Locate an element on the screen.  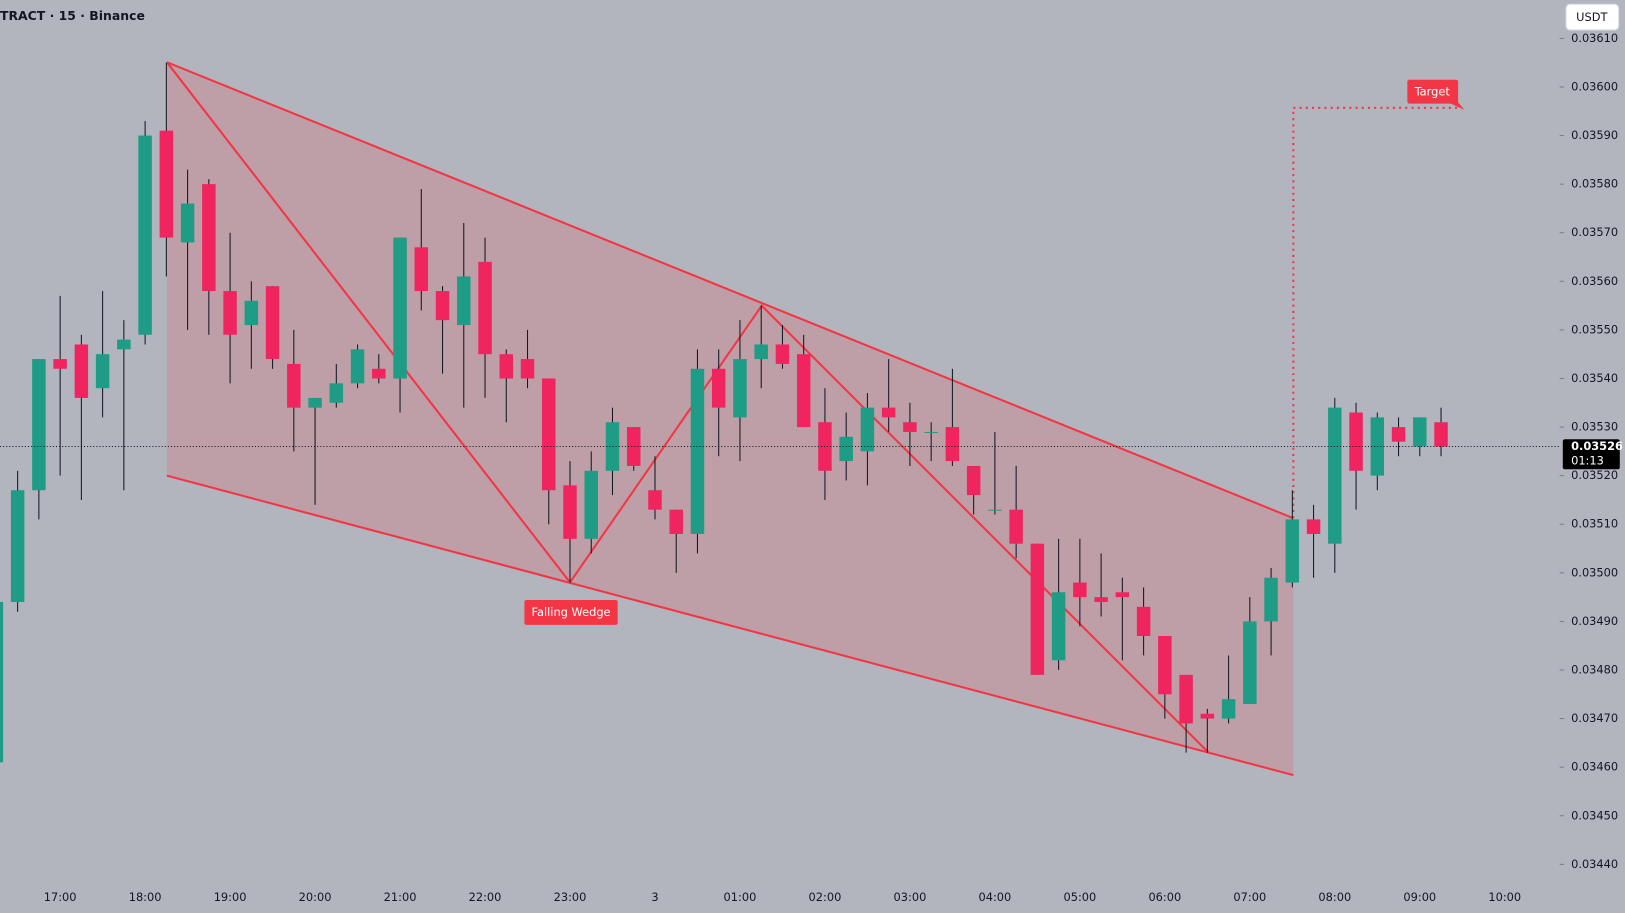
y-tick-label: 0.03440 is located at coordinates (1594, 864).